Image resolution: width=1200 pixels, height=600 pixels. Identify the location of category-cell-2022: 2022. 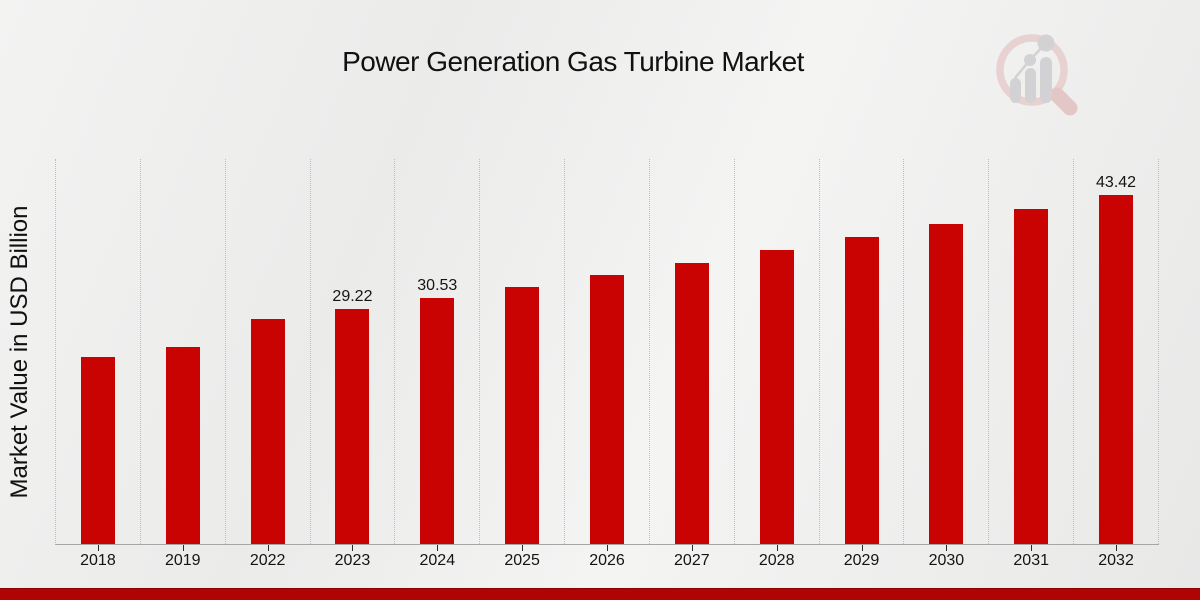
(268, 364).